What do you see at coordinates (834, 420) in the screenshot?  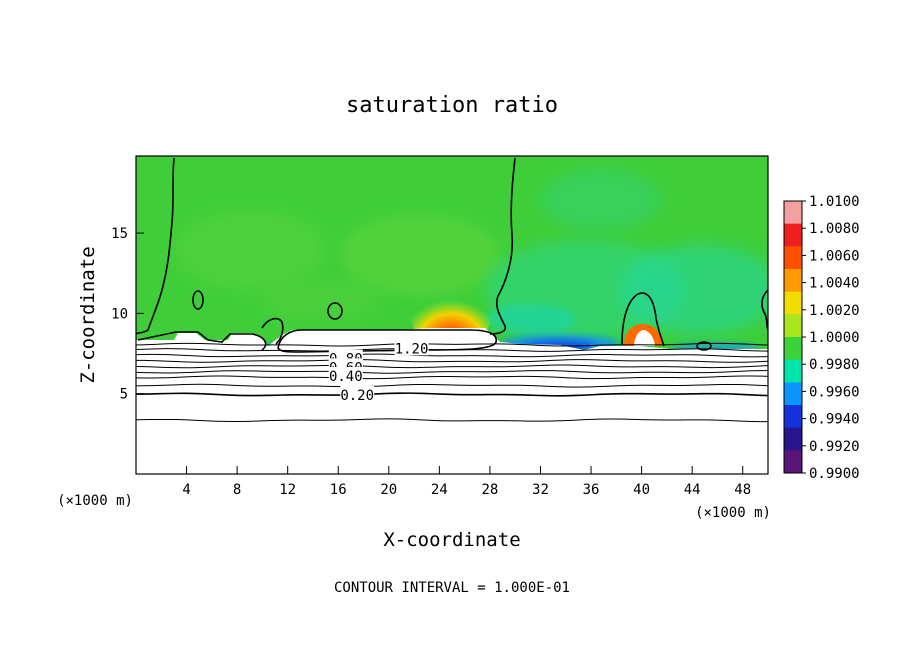 I see `colorbar-label: 0.9940` at bounding box center [834, 420].